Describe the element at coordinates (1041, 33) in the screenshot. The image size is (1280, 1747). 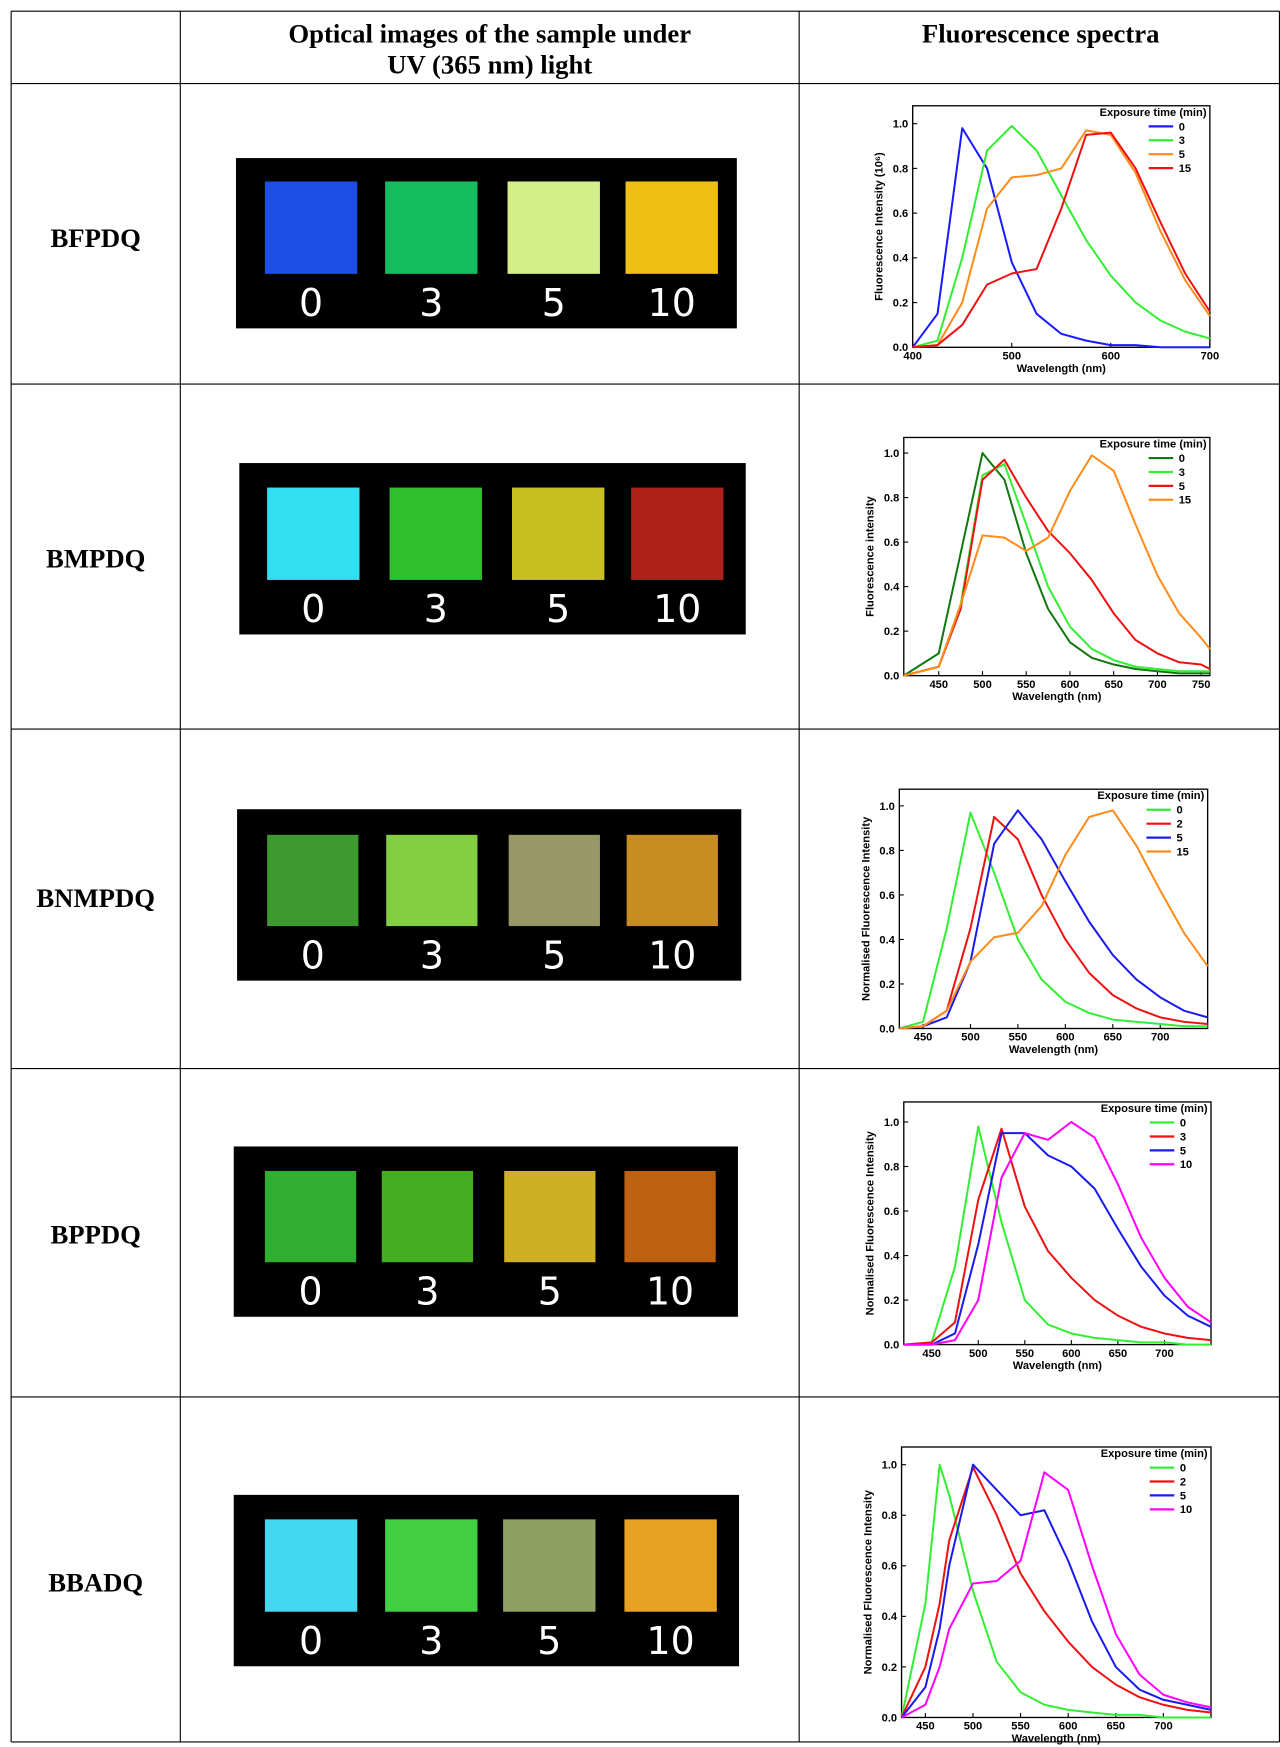
I see `header-spectra: Fluorescence spectra` at that location.